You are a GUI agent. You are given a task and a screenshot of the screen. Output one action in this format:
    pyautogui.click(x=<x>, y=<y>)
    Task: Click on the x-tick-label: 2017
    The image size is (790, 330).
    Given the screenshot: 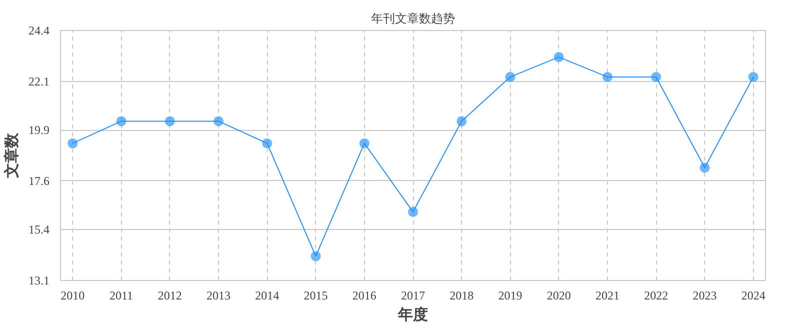 What is the action you would take?
    pyautogui.click(x=413, y=295)
    